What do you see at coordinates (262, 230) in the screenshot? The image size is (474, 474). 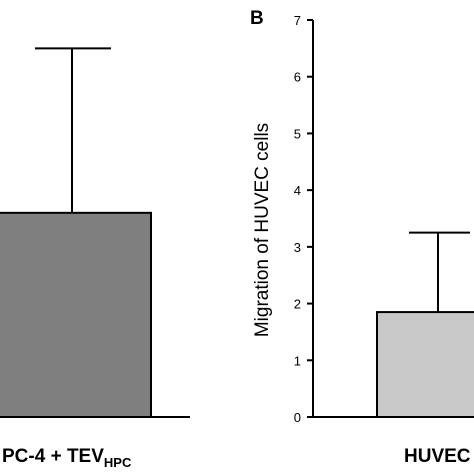 I see `y-axis-title: Migration of HUVEC cells` at bounding box center [262, 230].